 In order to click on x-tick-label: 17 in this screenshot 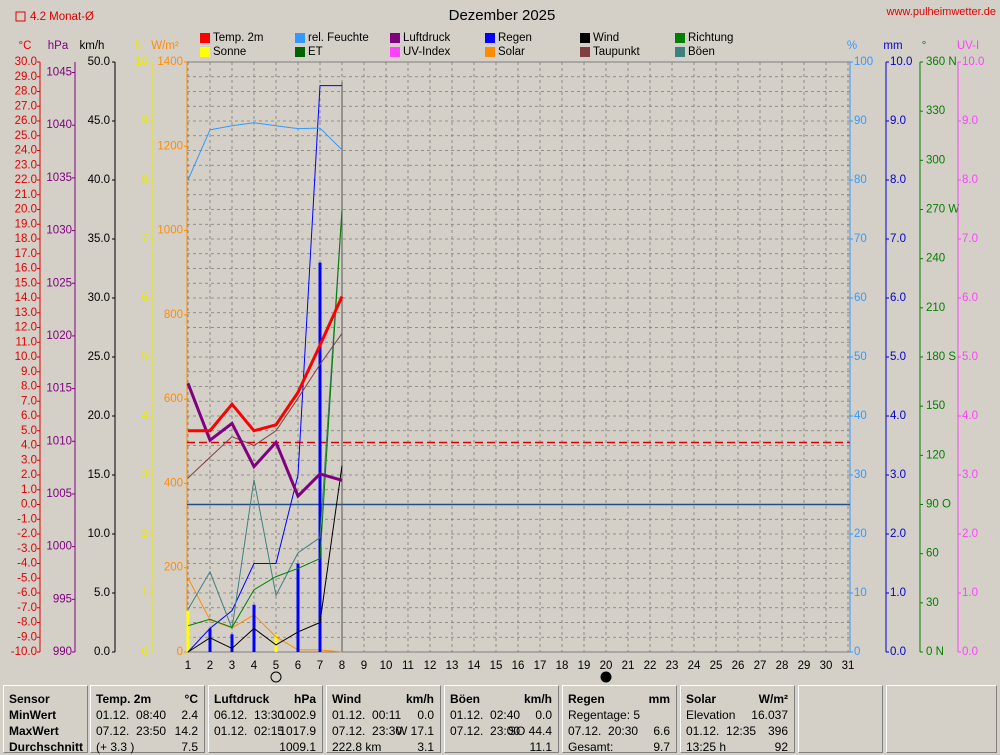, I will do `click(540, 666)`.